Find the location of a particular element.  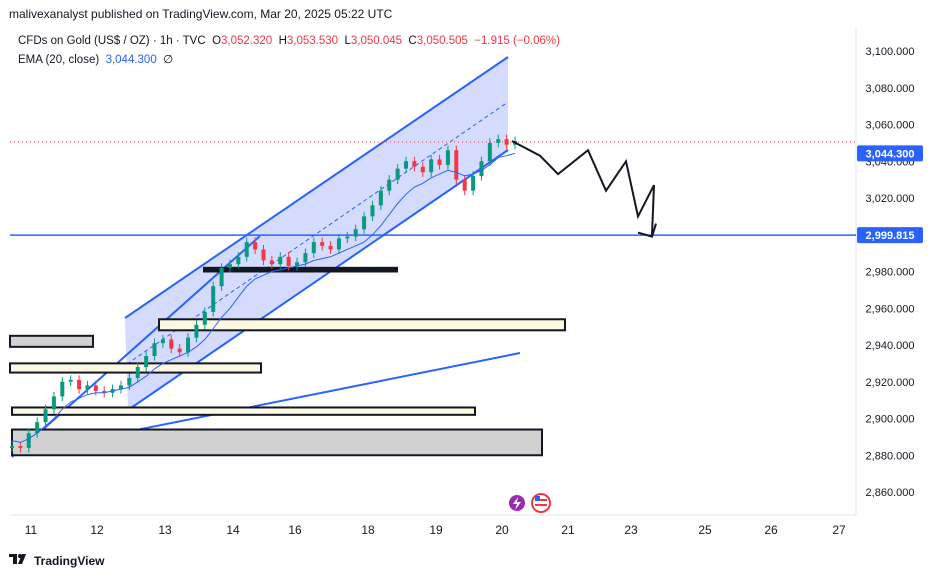

x-tick-label: 11 is located at coordinates (31, 530).